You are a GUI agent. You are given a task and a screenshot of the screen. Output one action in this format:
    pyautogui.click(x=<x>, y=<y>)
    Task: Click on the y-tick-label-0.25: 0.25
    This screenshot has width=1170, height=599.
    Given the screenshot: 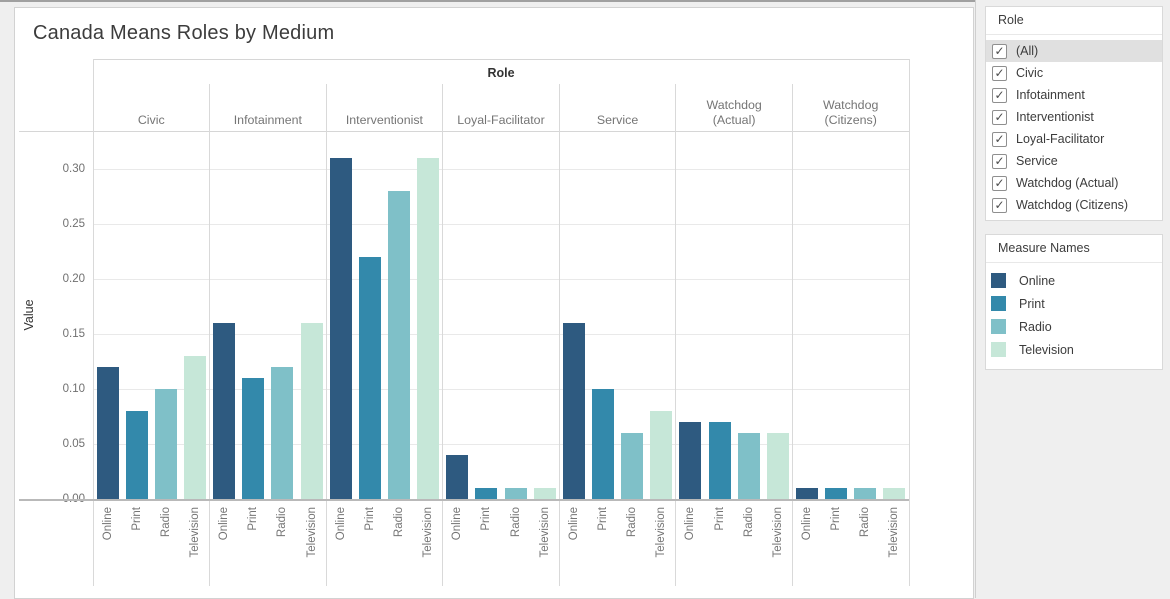 What is the action you would take?
    pyautogui.click(x=73, y=224)
    